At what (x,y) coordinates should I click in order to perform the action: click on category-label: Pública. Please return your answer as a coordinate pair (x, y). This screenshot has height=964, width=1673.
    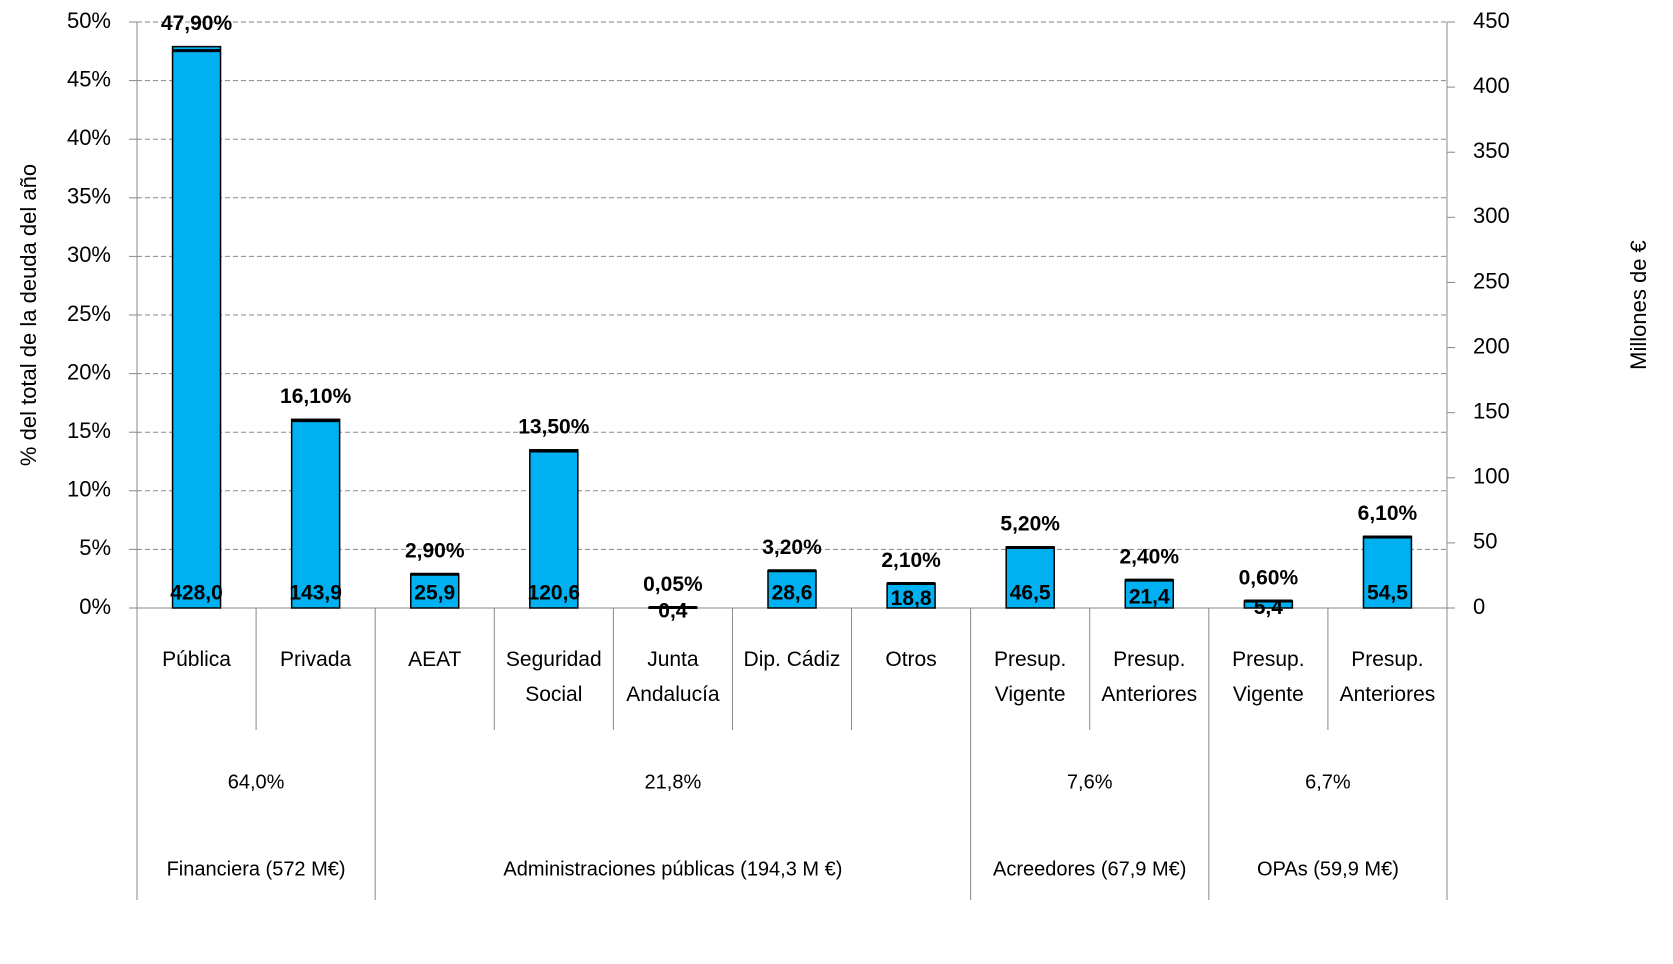
    Looking at the image, I should click on (196, 659).